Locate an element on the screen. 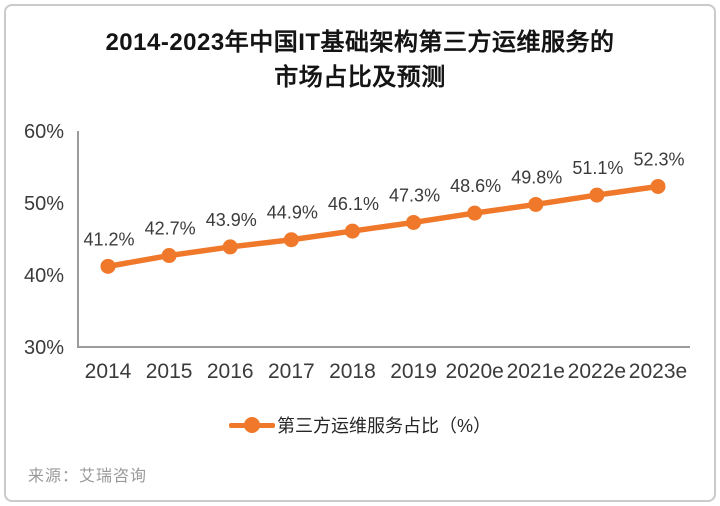 This screenshot has height=506, width=720. data-point-label: 48.6% is located at coordinates (475, 186).